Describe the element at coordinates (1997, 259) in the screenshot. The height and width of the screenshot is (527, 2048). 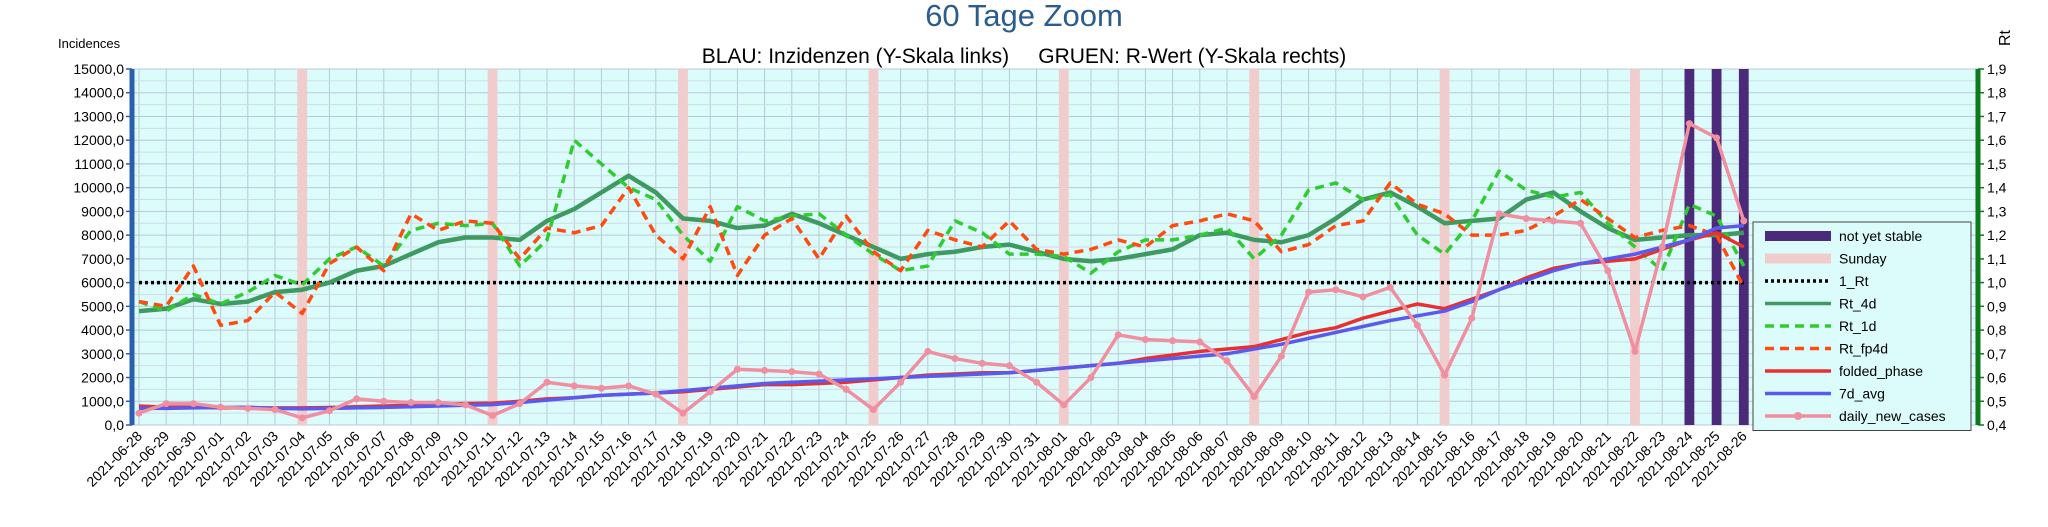
I see `y2-tick-label: 1,1` at that location.